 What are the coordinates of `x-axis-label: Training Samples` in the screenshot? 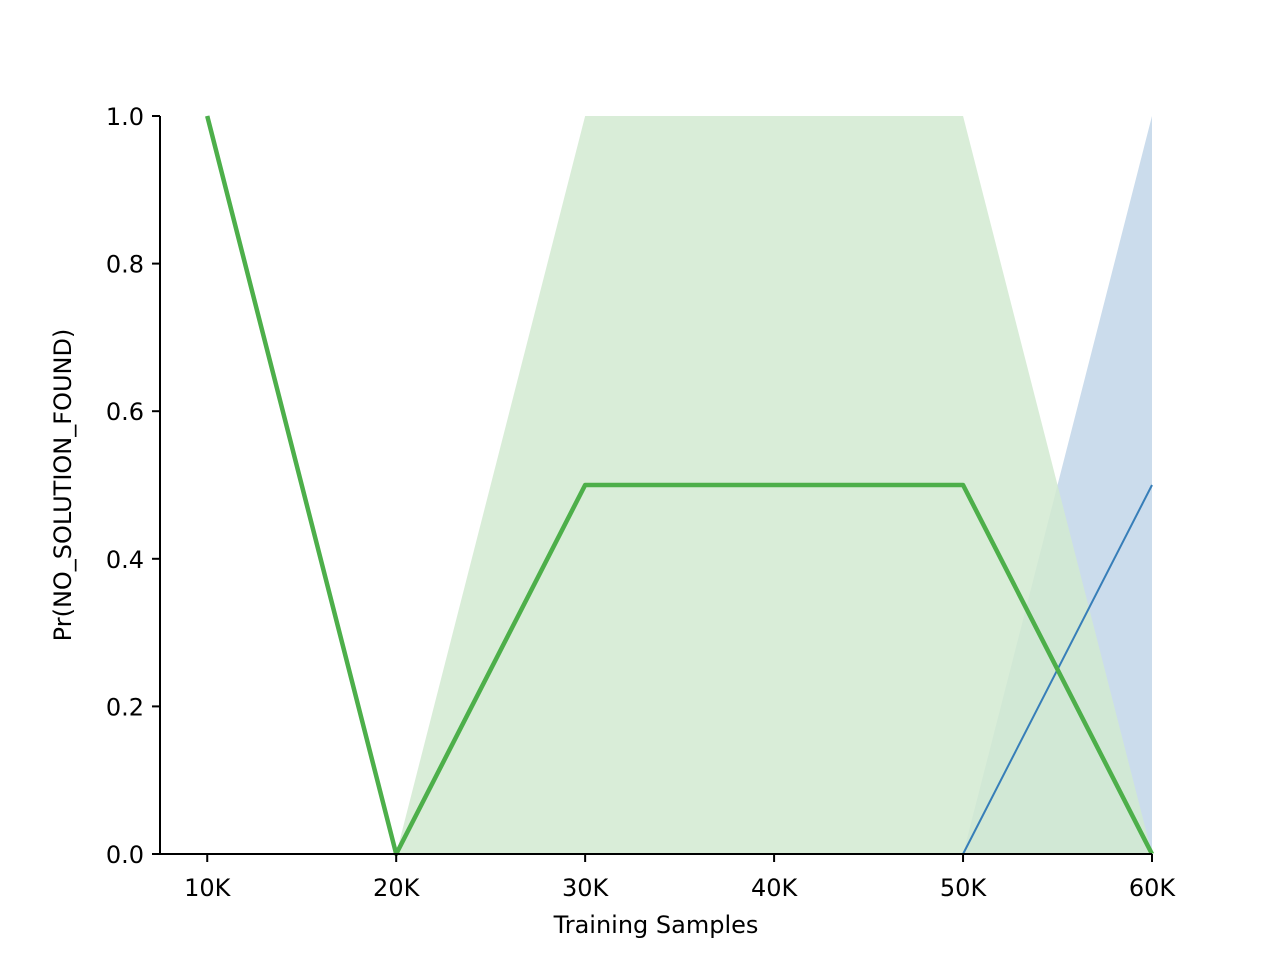 It's located at (656, 925).